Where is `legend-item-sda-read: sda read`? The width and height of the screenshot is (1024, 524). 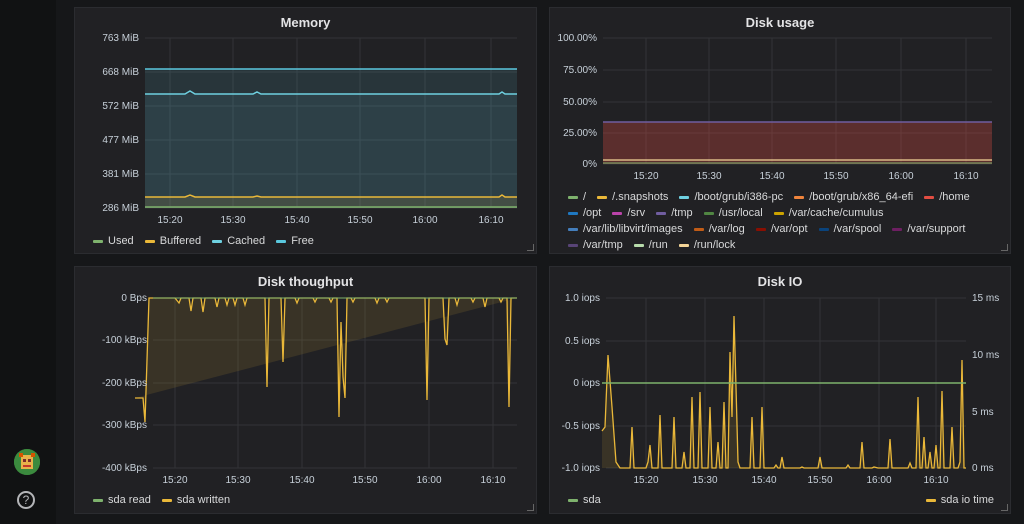
legend-item-sda-read: sda read is located at coordinates (122, 500).